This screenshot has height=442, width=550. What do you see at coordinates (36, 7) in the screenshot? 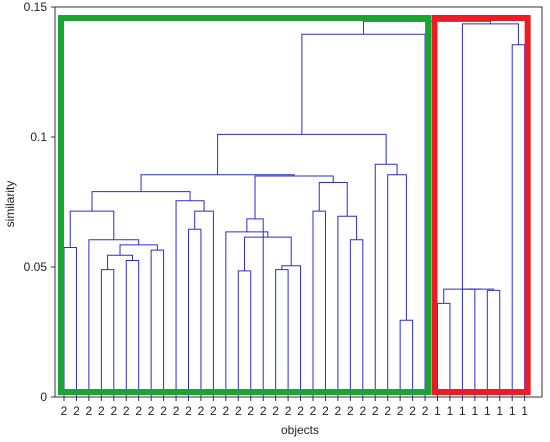
I see `y-tick-label: 0.15` at bounding box center [36, 7].